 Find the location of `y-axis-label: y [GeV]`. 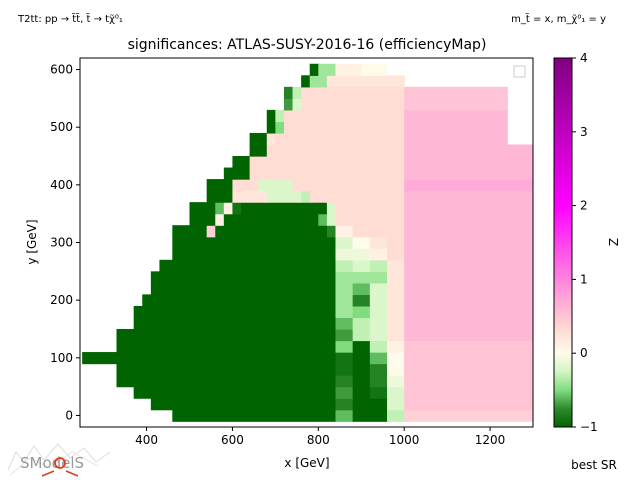

y-axis-label: y [GeV] is located at coordinates (32, 241).